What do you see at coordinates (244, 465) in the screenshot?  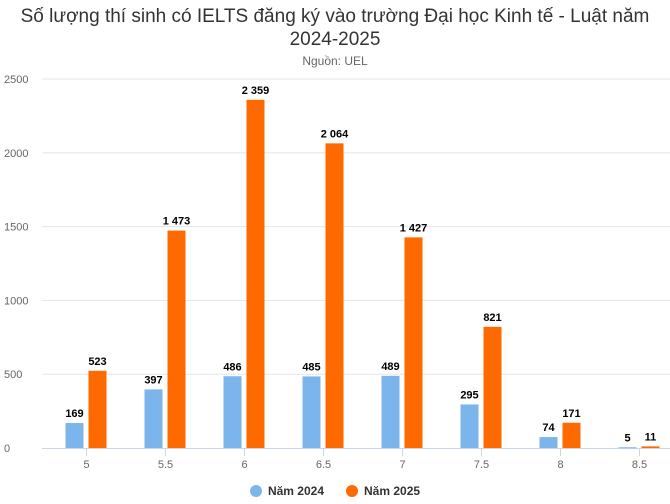 I see `x-tick-label: 6` at bounding box center [244, 465].